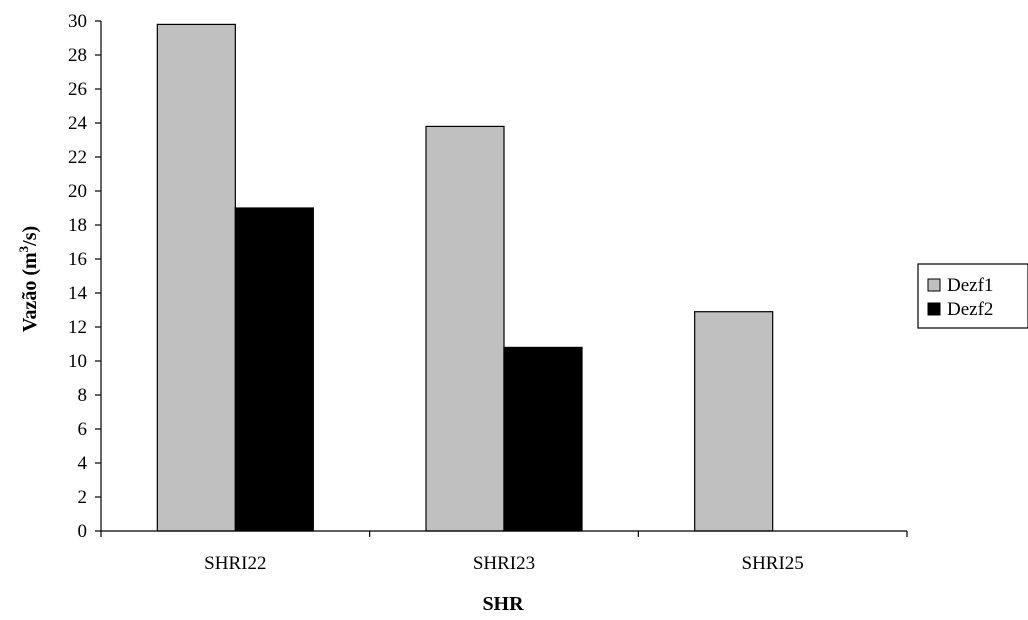 The height and width of the screenshot is (620, 1028). I want to click on x-tick-label: SHRI25, so click(773, 563).